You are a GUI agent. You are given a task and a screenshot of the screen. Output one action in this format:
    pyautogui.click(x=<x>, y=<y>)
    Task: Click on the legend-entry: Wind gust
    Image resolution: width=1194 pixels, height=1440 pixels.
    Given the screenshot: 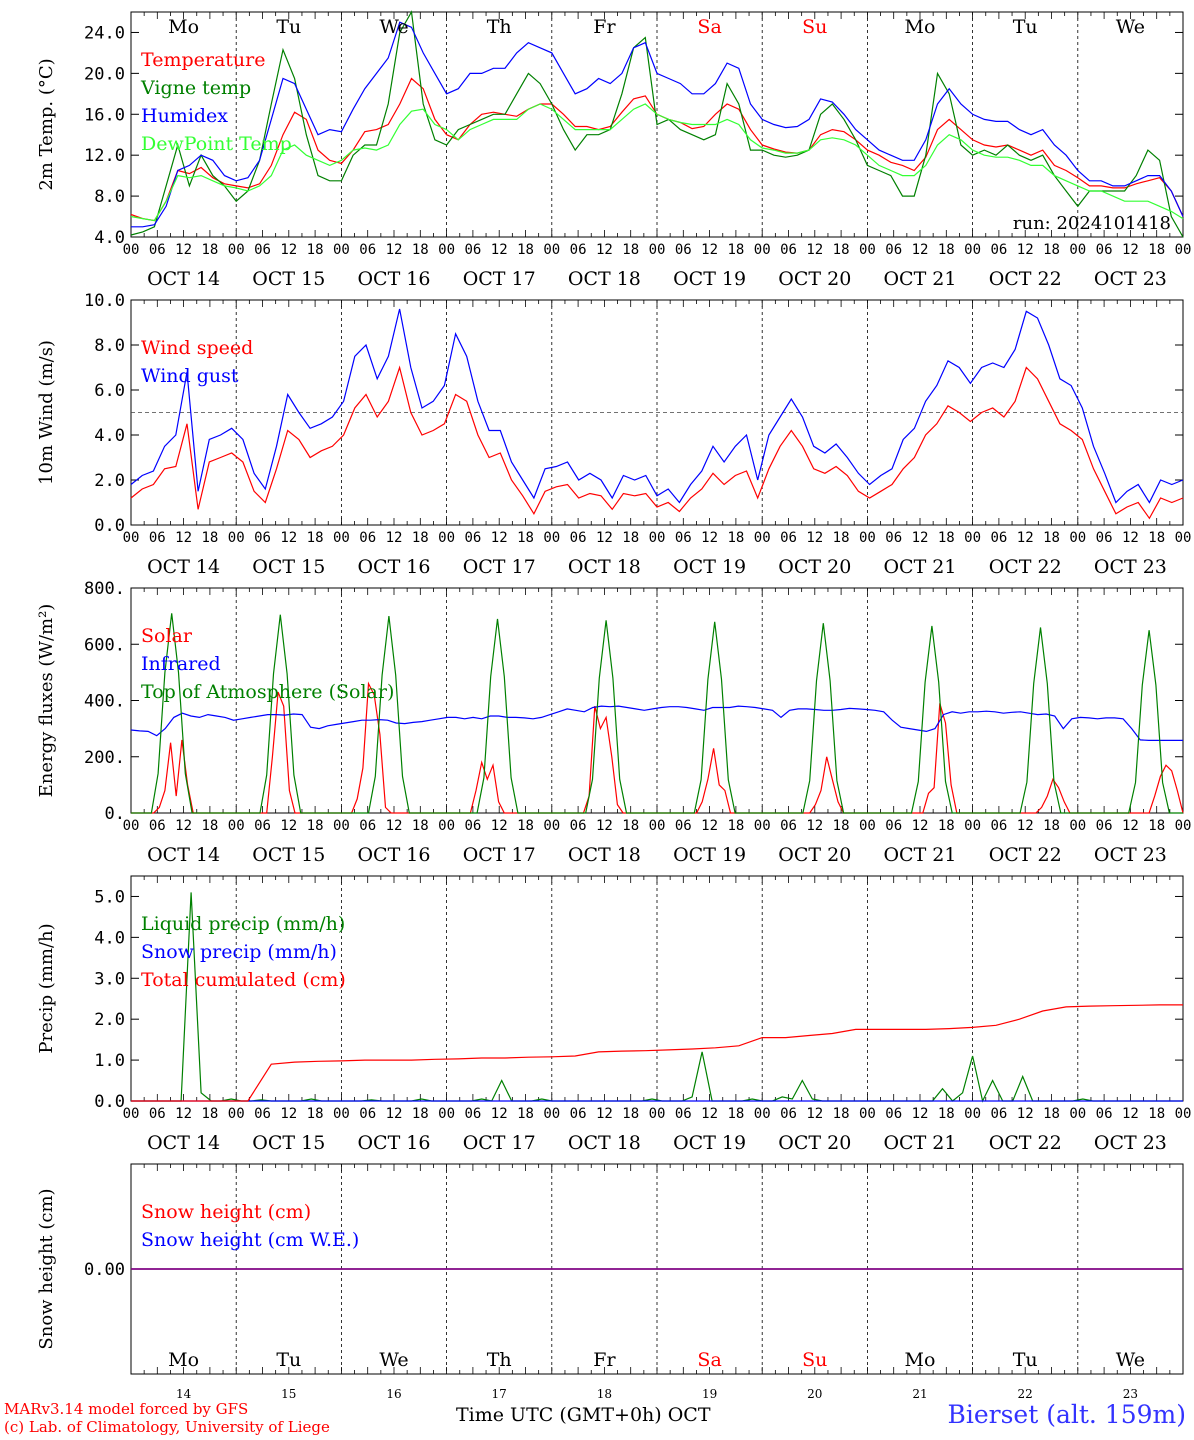 What is the action you would take?
    pyautogui.click(x=190, y=376)
    